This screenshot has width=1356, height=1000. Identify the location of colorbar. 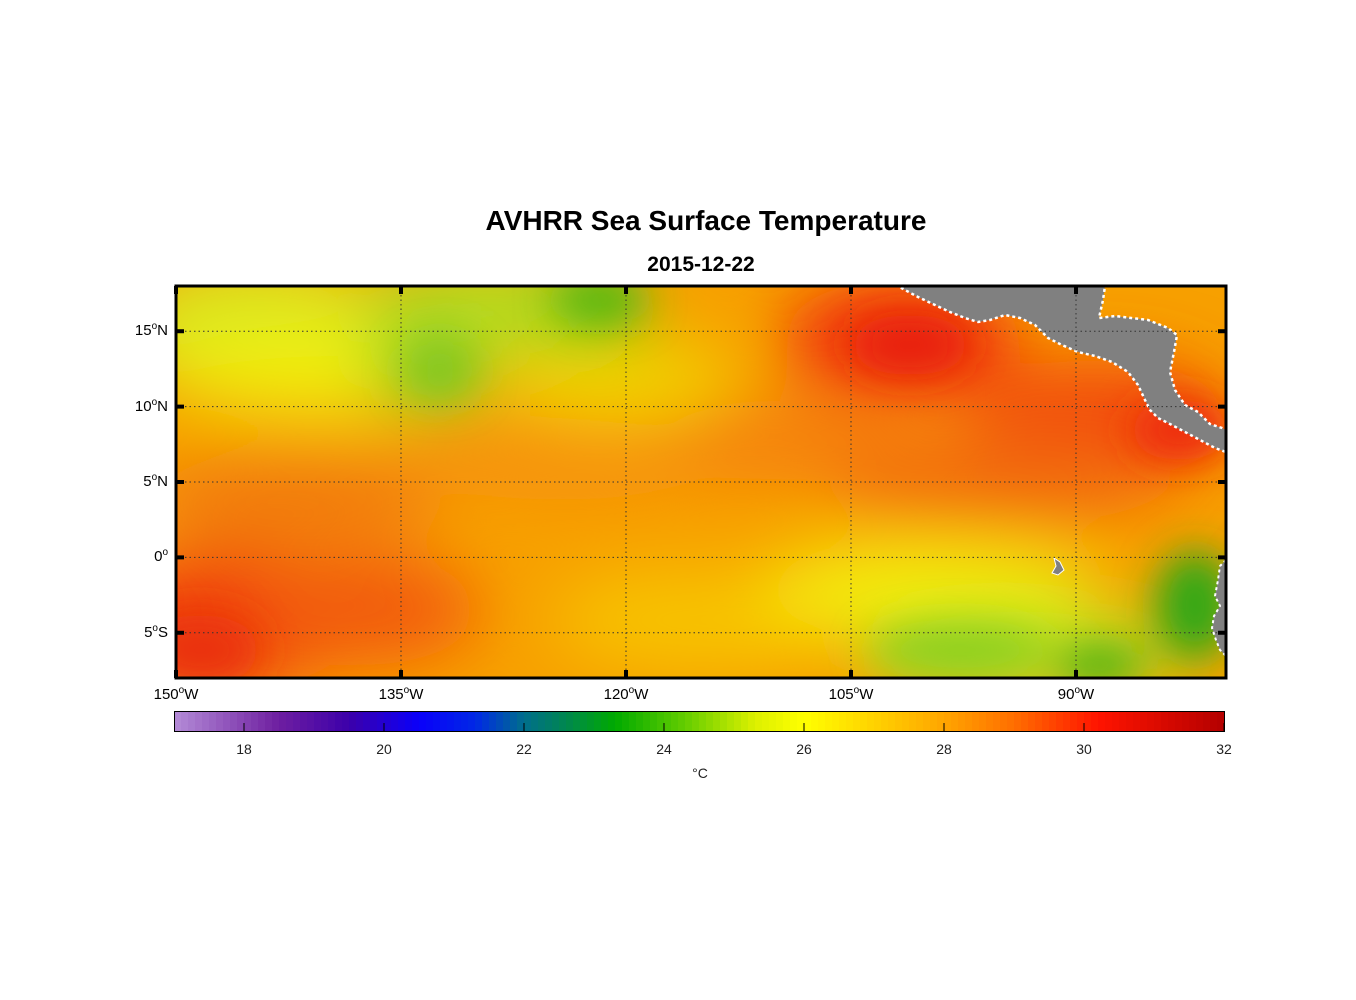
(699, 721).